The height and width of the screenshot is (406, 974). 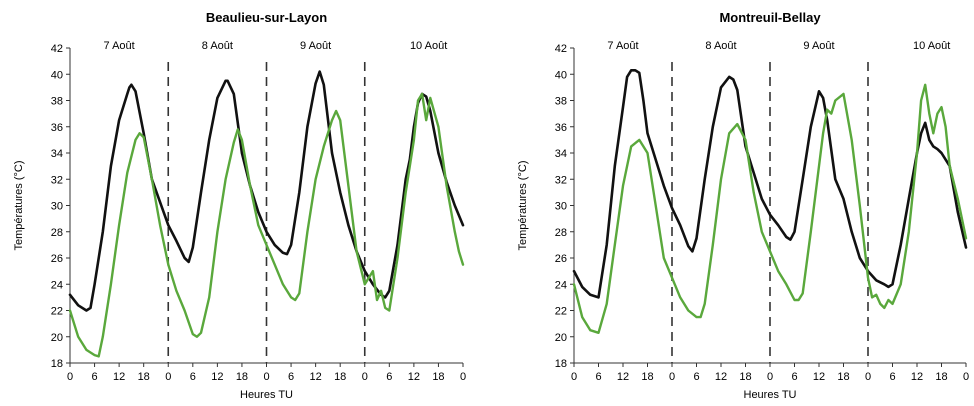 I want to click on chart-title: Beaulieu-sur-Layon, so click(x=266, y=17).